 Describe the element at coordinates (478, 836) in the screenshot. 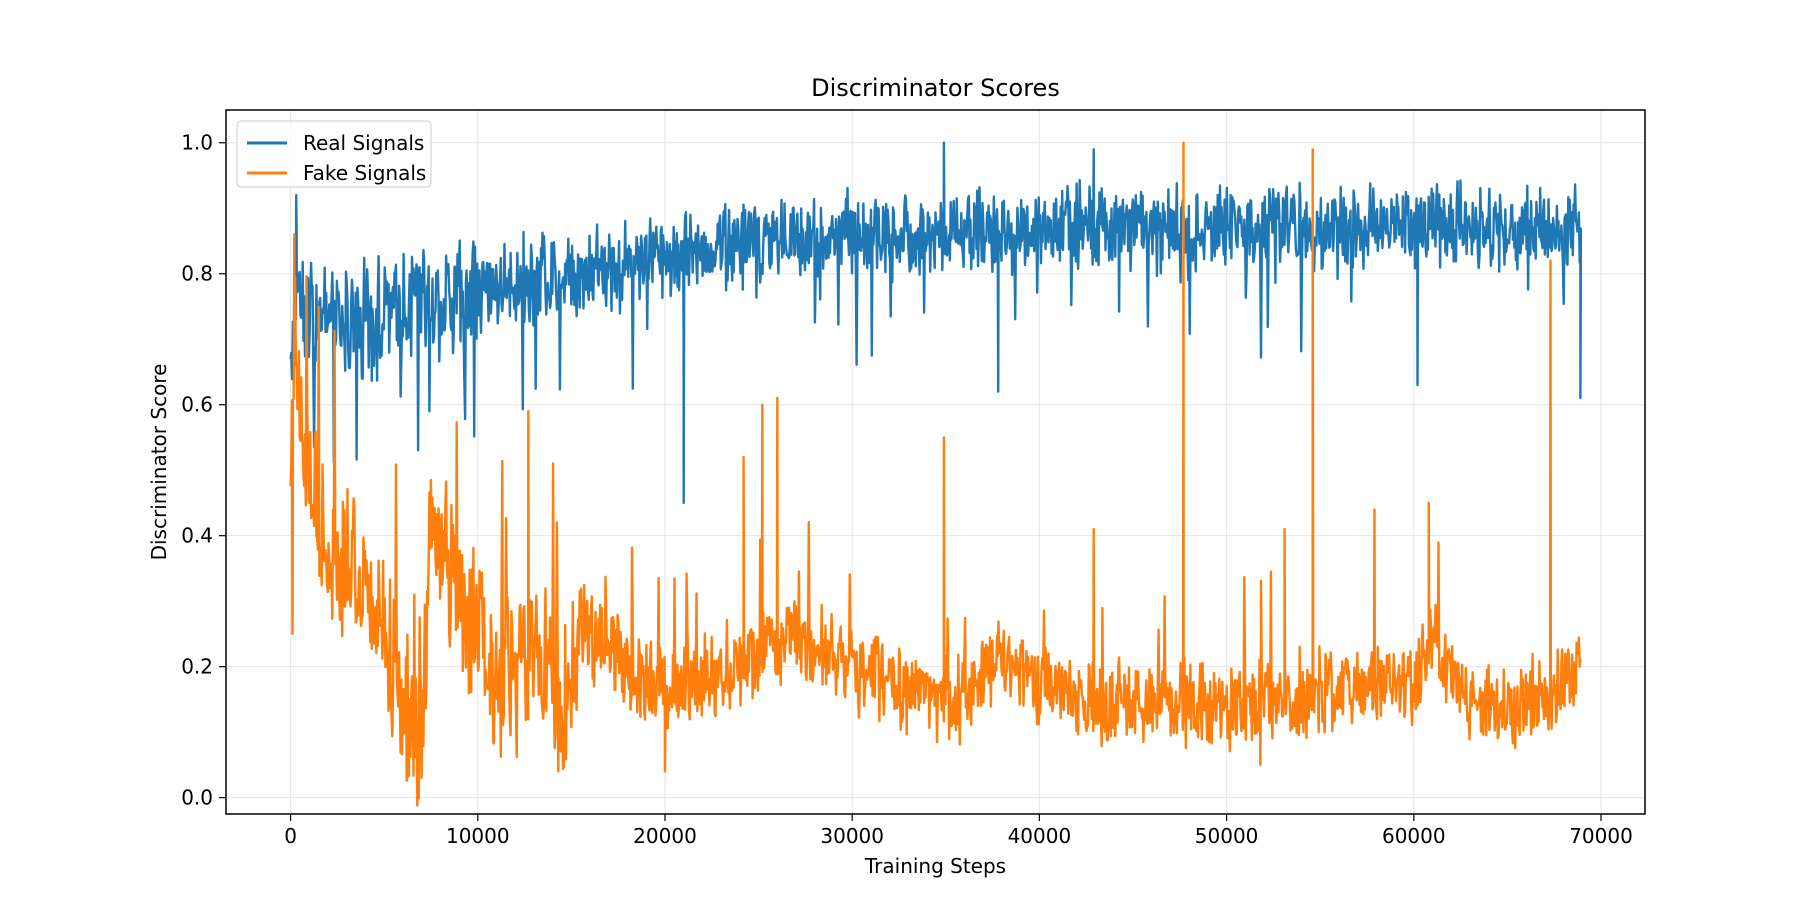

I see `x-tick-label: 10000` at that location.